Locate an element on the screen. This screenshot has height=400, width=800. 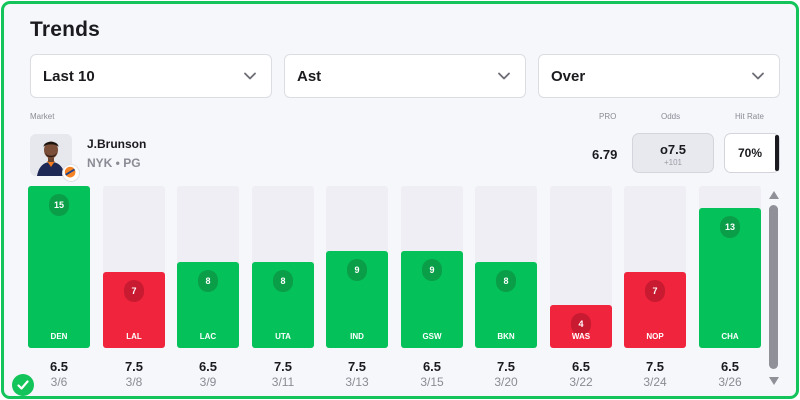
bar-ind: 9 IND is located at coordinates (357, 299).